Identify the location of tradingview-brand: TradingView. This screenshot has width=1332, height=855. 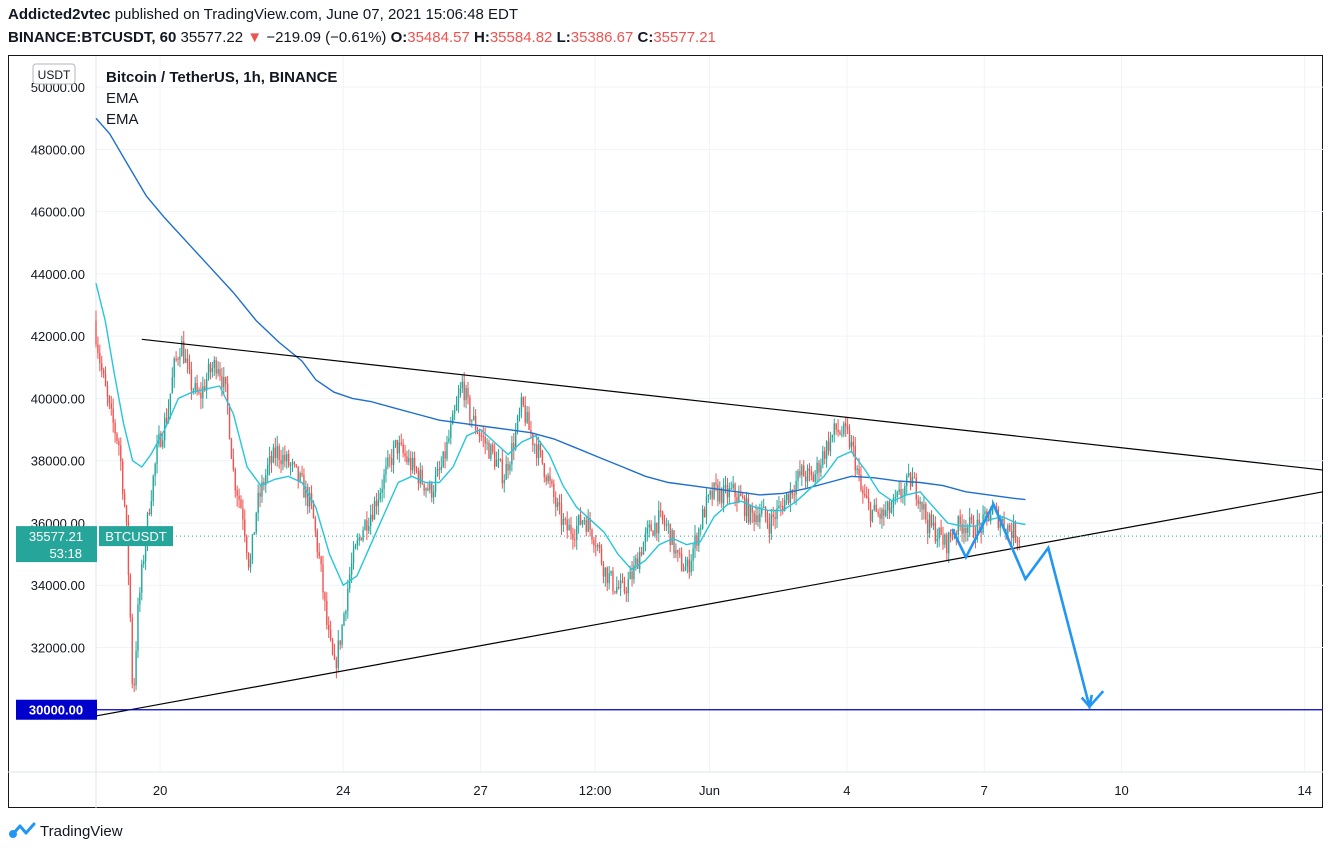
(65, 831).